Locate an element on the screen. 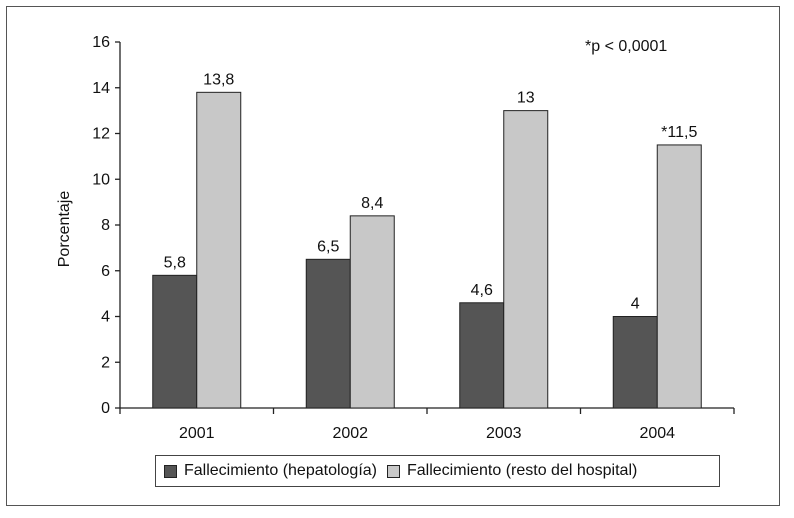  data-label: 13 is located at coordinates (526, 98).